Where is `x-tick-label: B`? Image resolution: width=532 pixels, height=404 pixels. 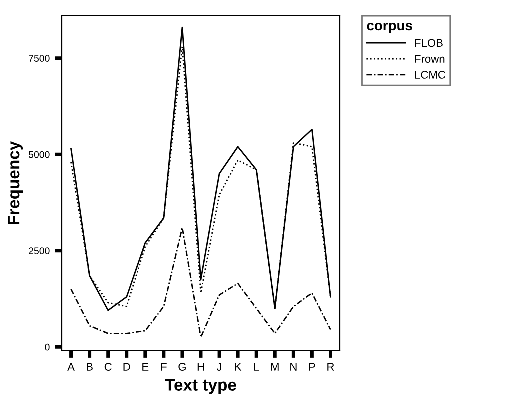
x-tick-label: B is located at coordinates (90, 367).